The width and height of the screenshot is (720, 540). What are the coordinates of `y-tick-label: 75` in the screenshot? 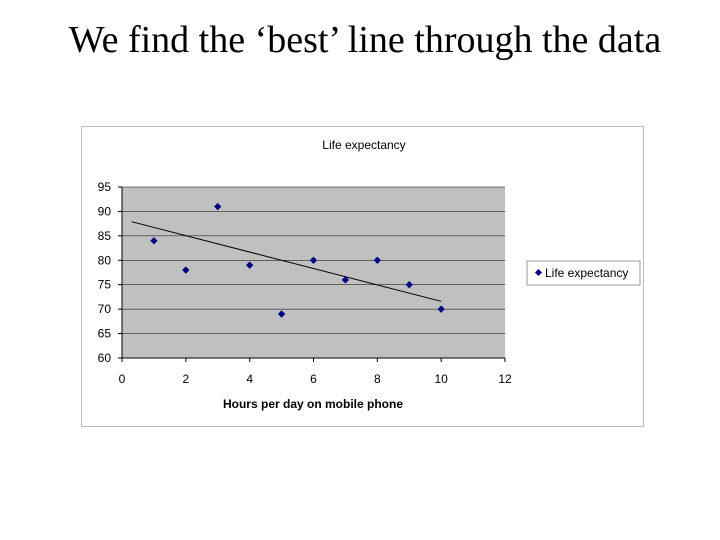 It's located at (105, 285).